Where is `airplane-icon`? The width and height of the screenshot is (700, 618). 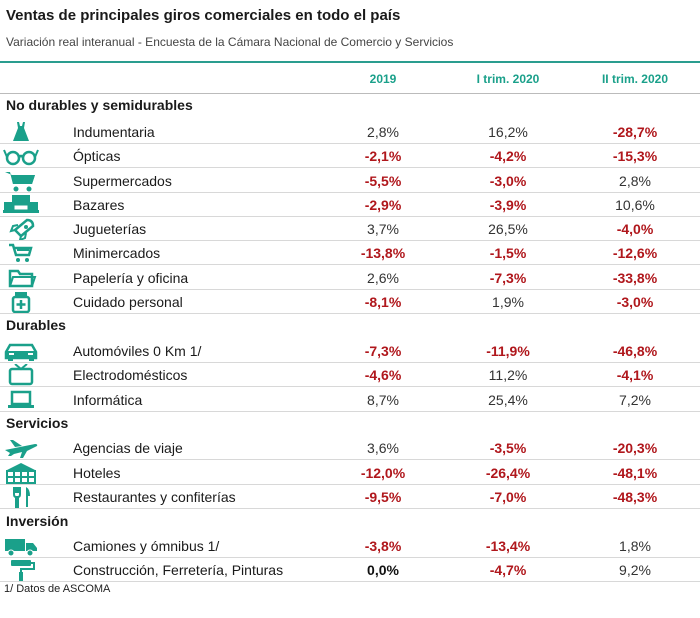 airplane-icon is located at coordinates (21, 448).